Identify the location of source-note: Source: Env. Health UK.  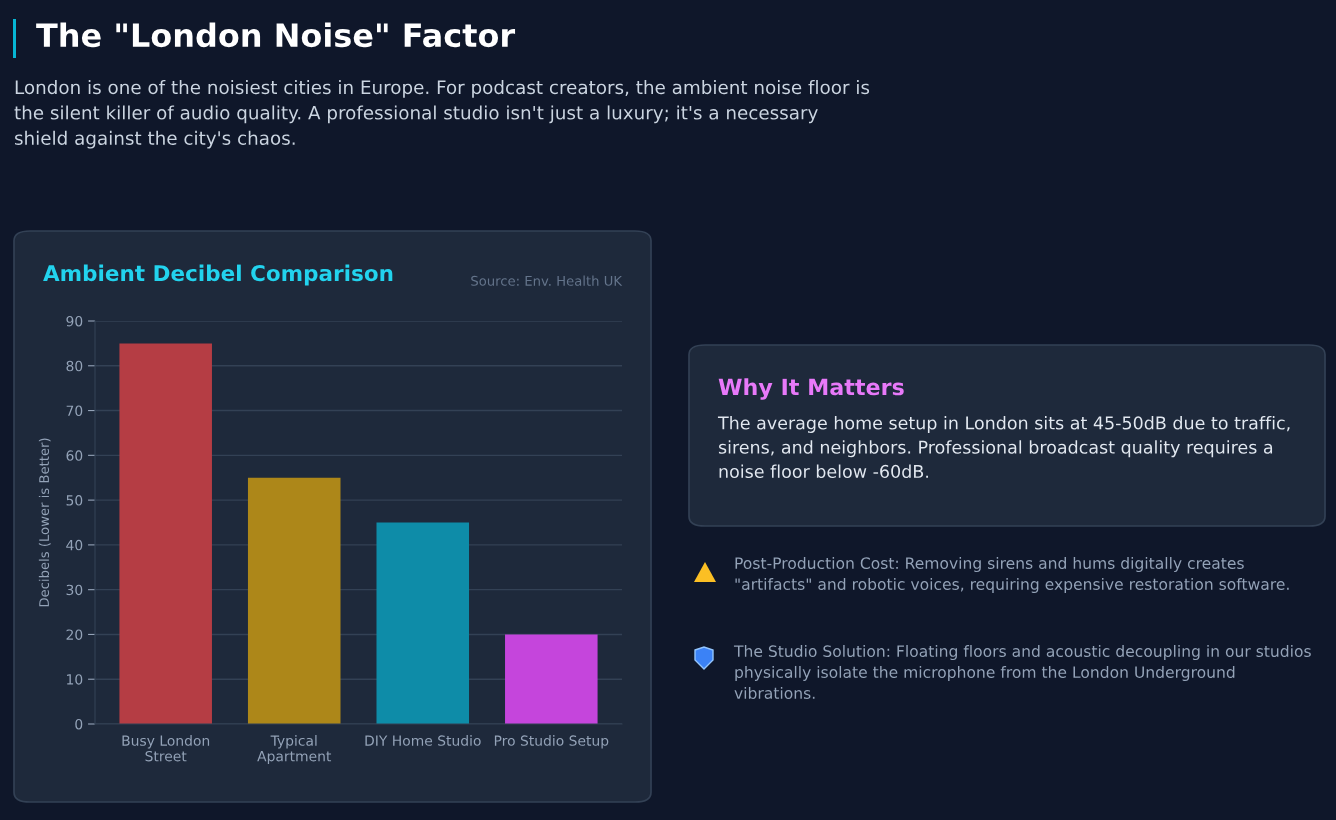
(547, 280).